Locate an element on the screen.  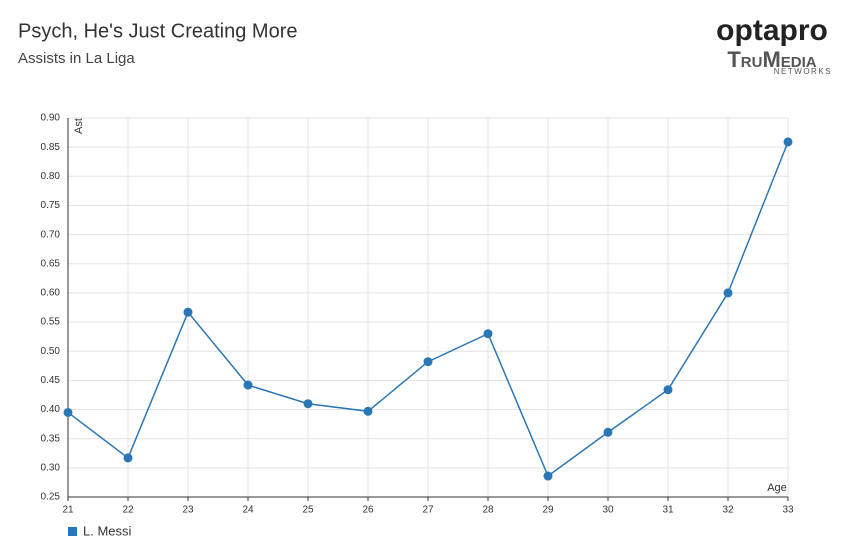
x-tick-label: 25 is located at coordinates (308, 510).